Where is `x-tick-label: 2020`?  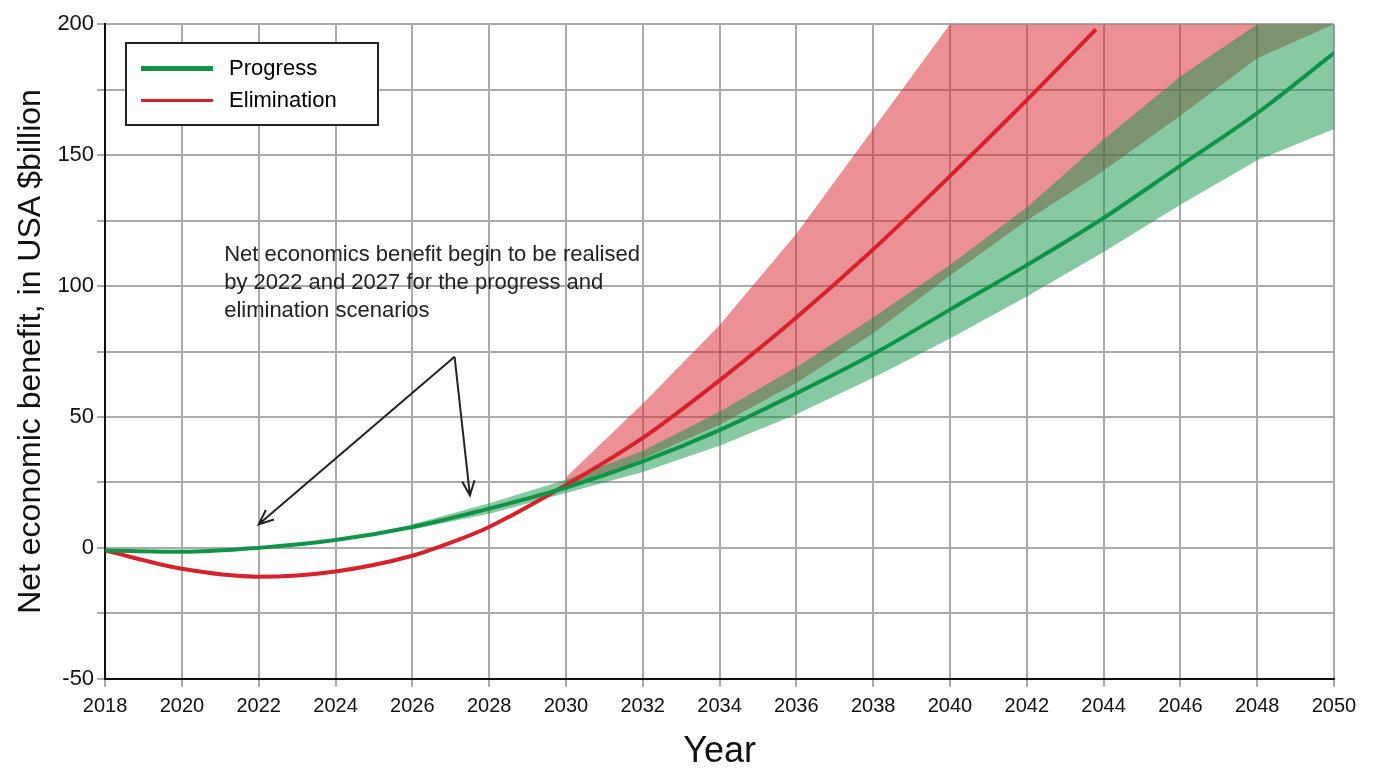 x-tick-label: 2020 is located at coordinates (182, 705).